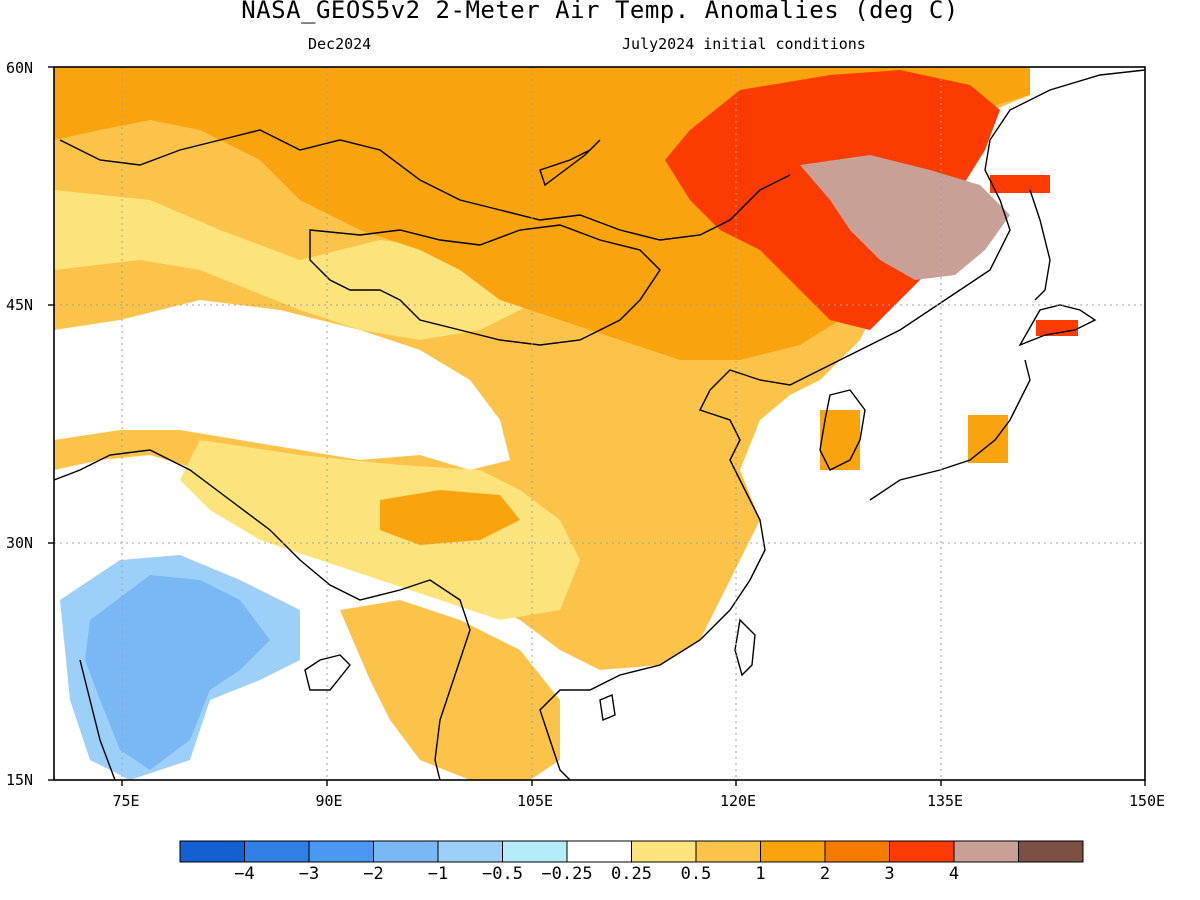 This screenshot has width=1200, height=900. Describe the element at coordinates (760, 874) in the screenshot. I see `colorbar-label: 1` at that location.